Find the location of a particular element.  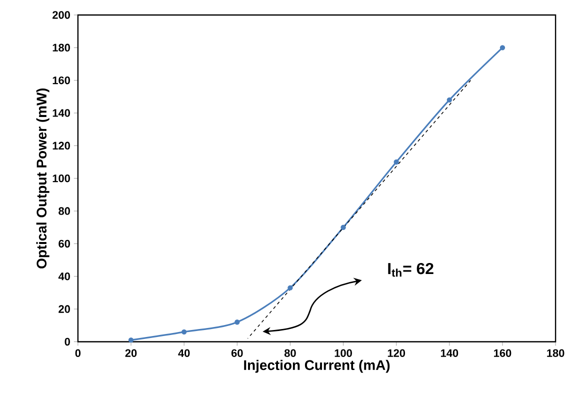

annotation: I$_{th}$= 62 is located at coordinates (411, 270).